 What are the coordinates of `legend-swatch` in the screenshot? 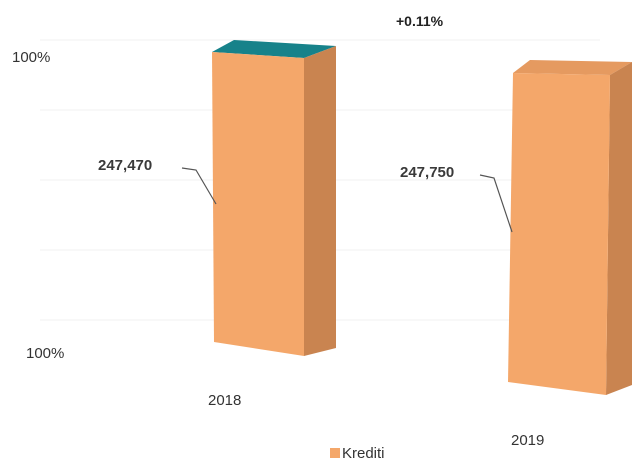 It's located at (335, 453).